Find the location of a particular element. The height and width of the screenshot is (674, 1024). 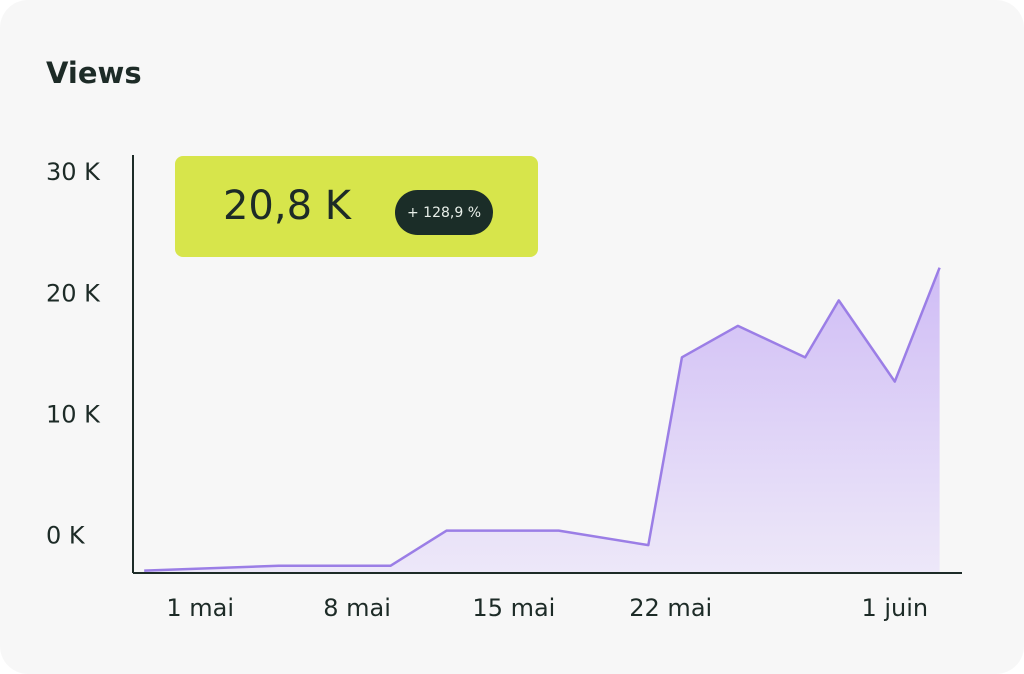

y-tick-label: 30 K is located at coordinates (73, 172).